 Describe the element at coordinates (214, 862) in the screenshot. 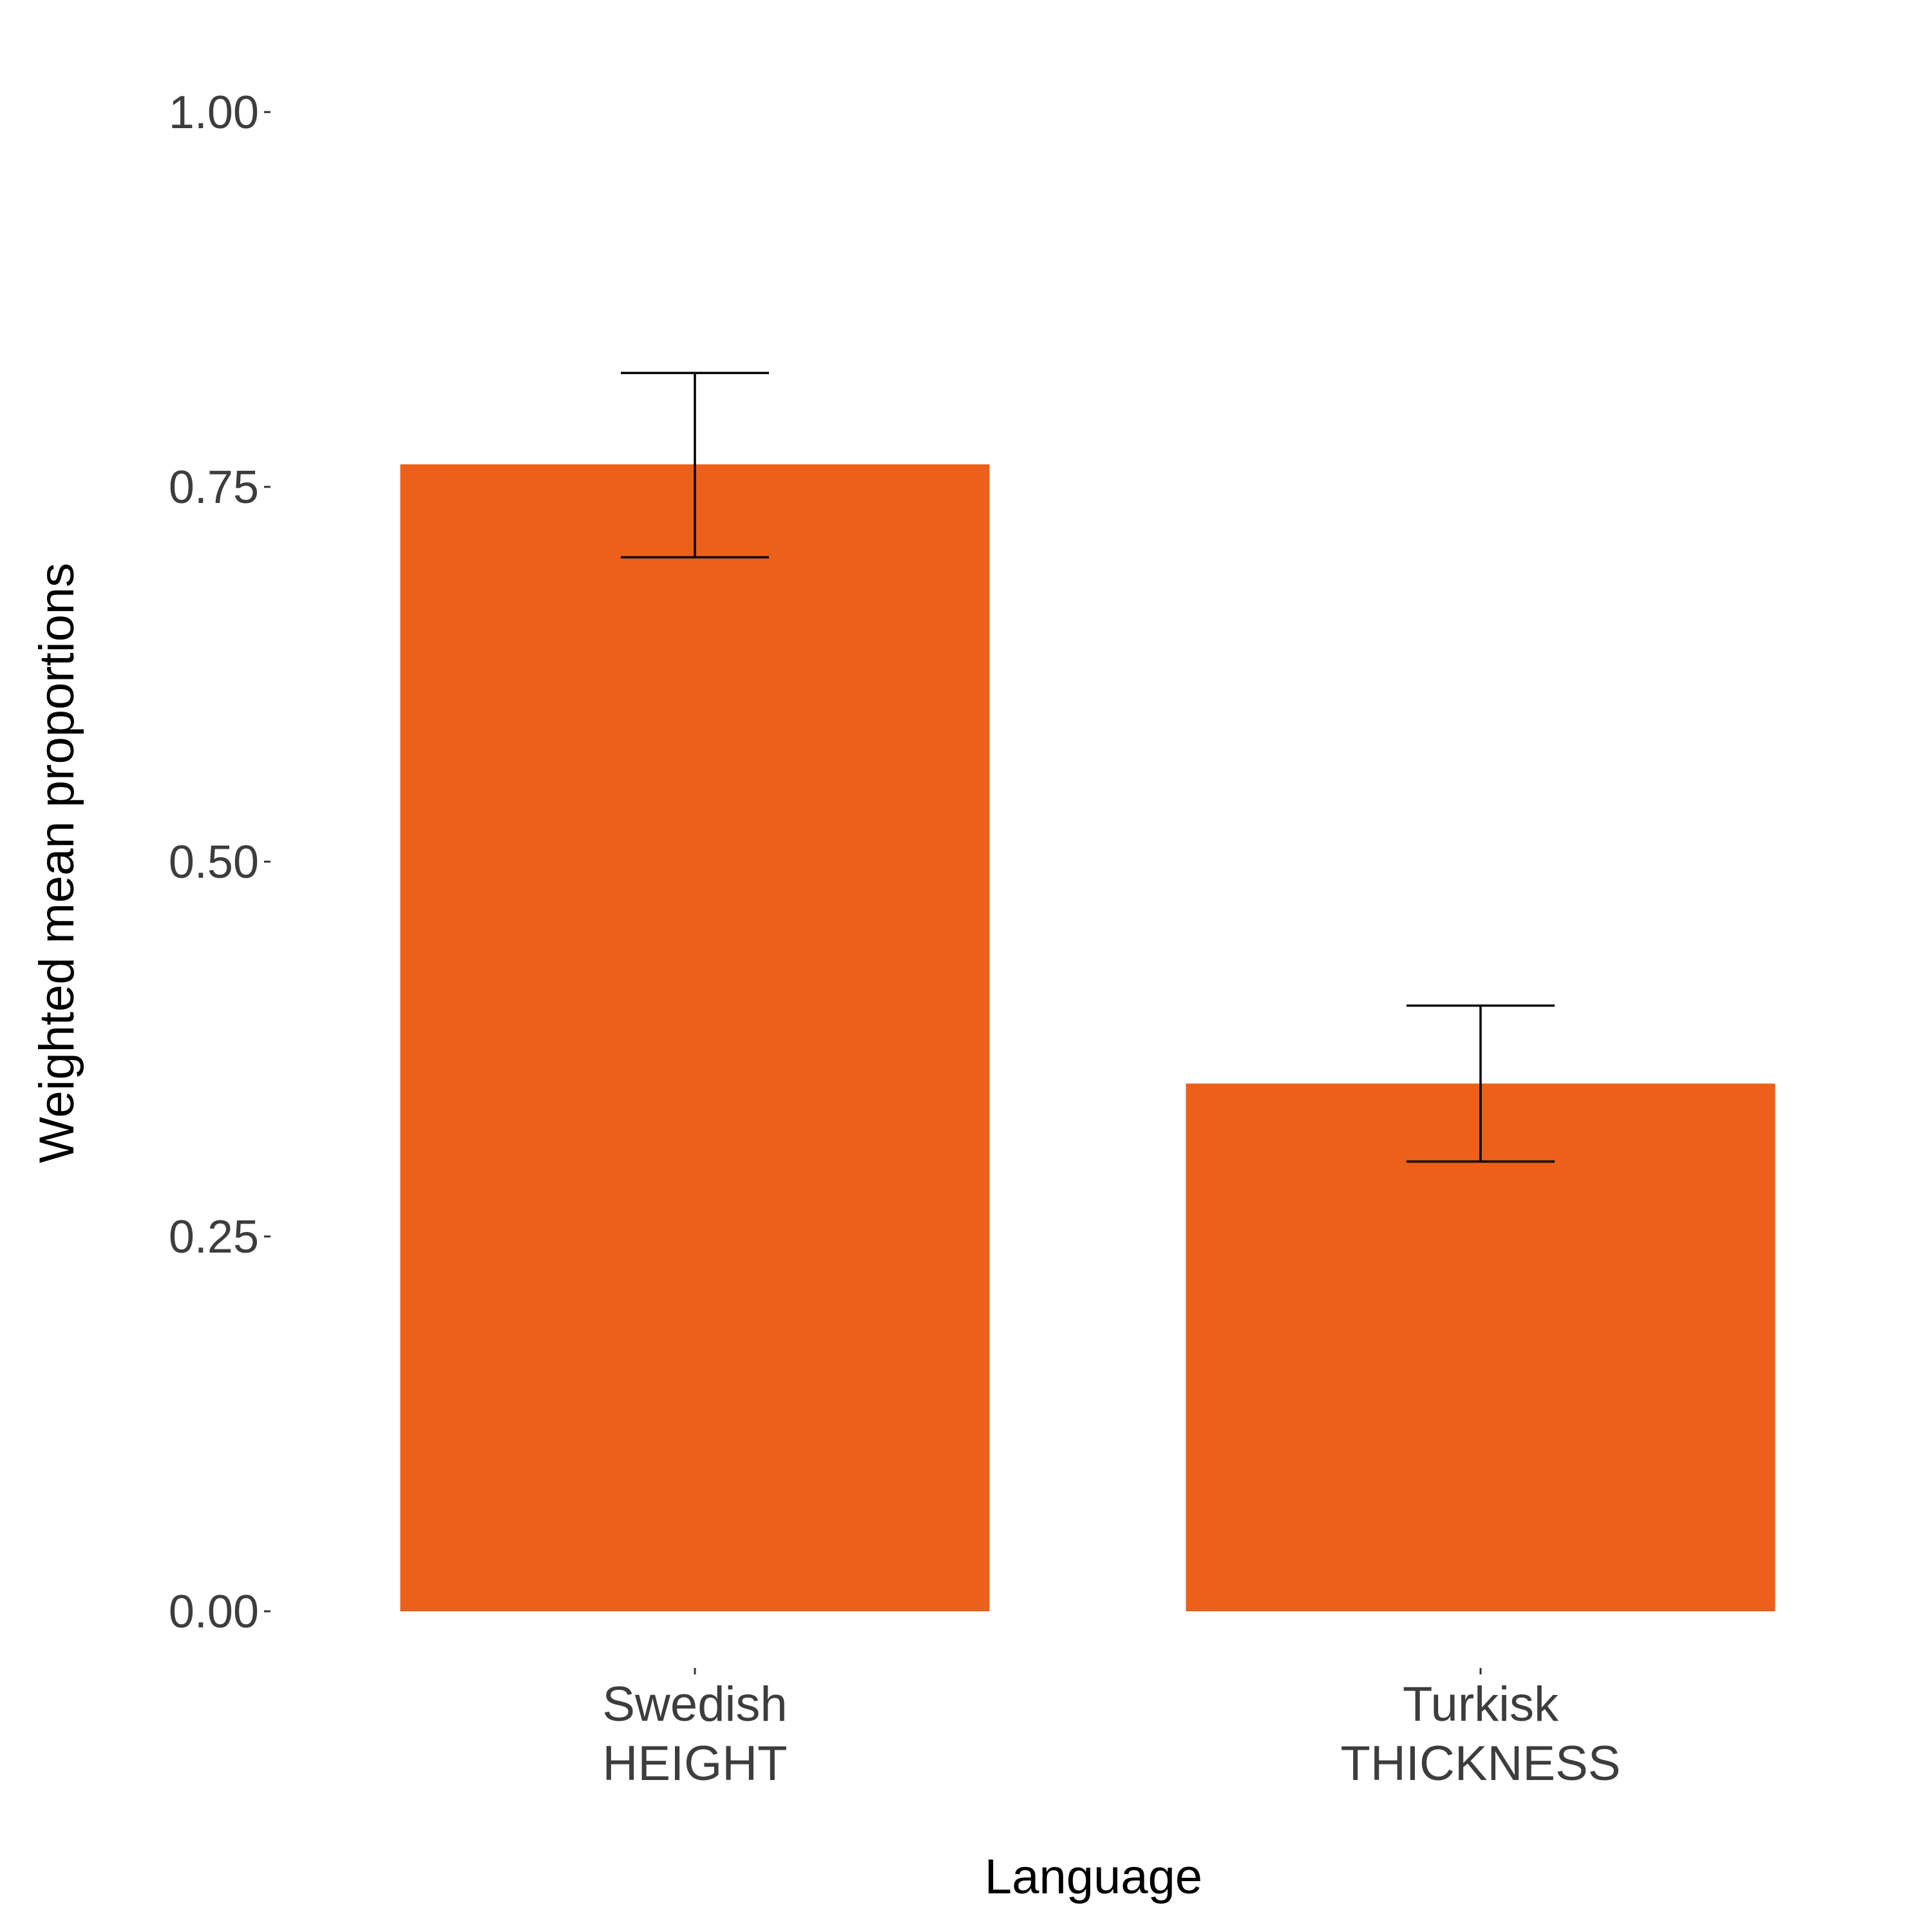

I see `y-tick-label: 0.50` at that location.